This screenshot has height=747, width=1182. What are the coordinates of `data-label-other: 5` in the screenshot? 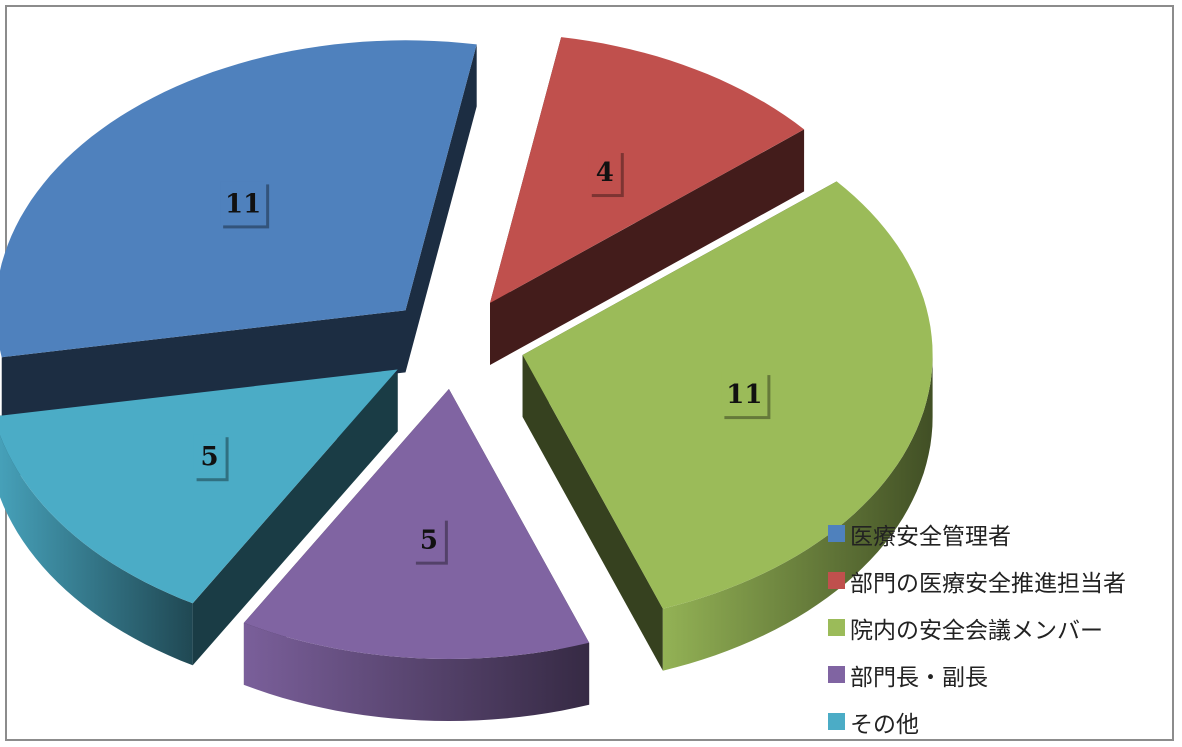 It's located at (210, 457).